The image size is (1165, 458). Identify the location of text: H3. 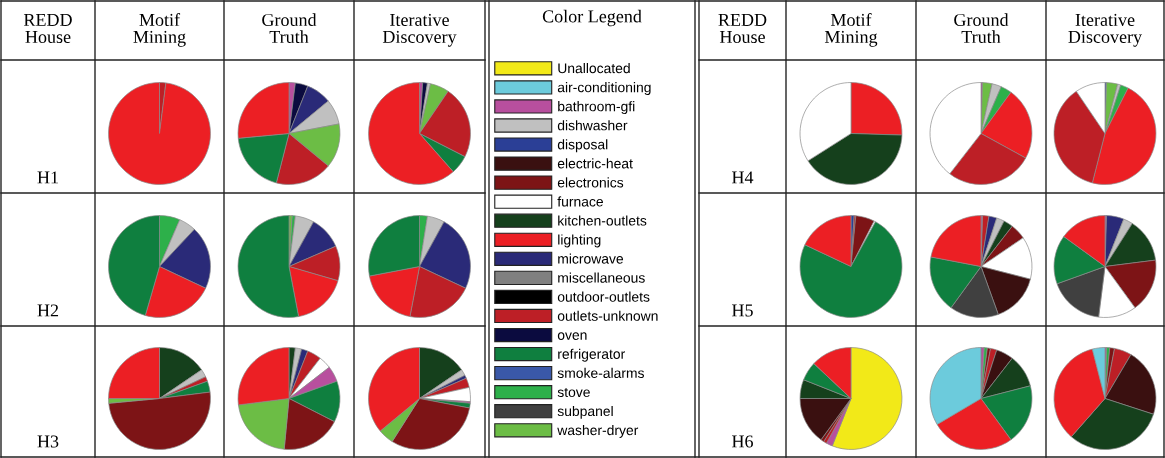
(48, 441).